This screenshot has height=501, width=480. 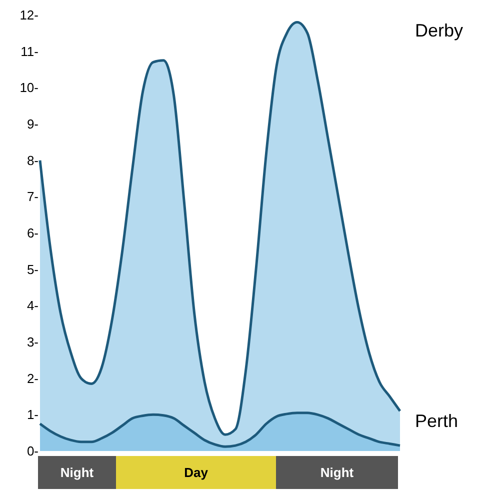 What do you see at coordinates (436, 420) in the screenshot?
I see `series-label: Perth` at bounding box center [436, 420].